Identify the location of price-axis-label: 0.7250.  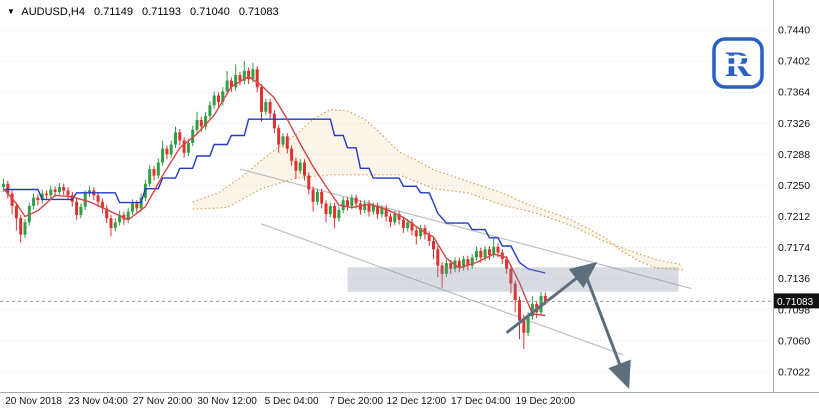
(794, 186).